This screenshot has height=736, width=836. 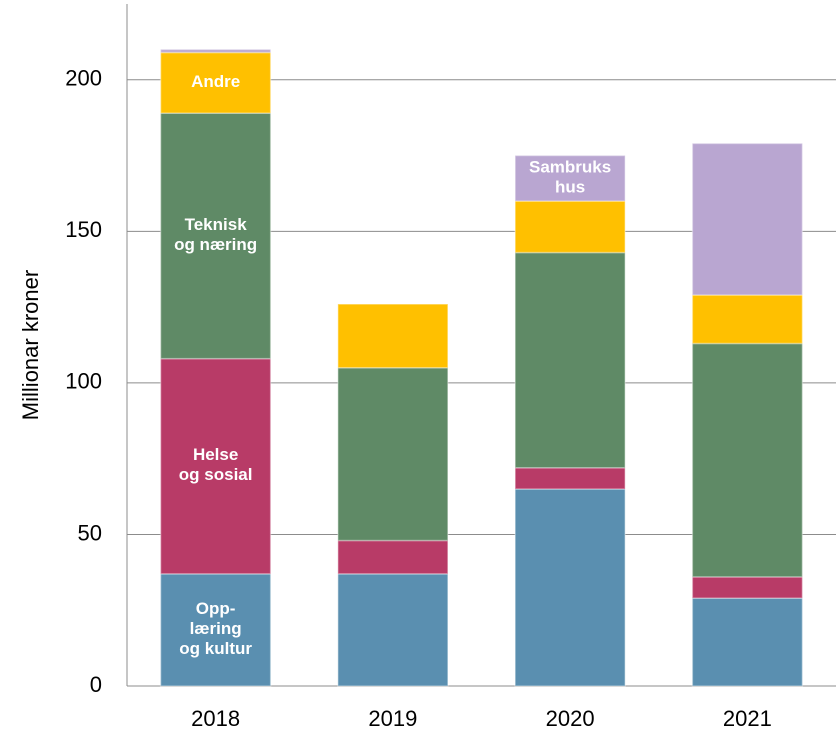 I want to click on segment-label: Andre, so click(x=215, y=81).